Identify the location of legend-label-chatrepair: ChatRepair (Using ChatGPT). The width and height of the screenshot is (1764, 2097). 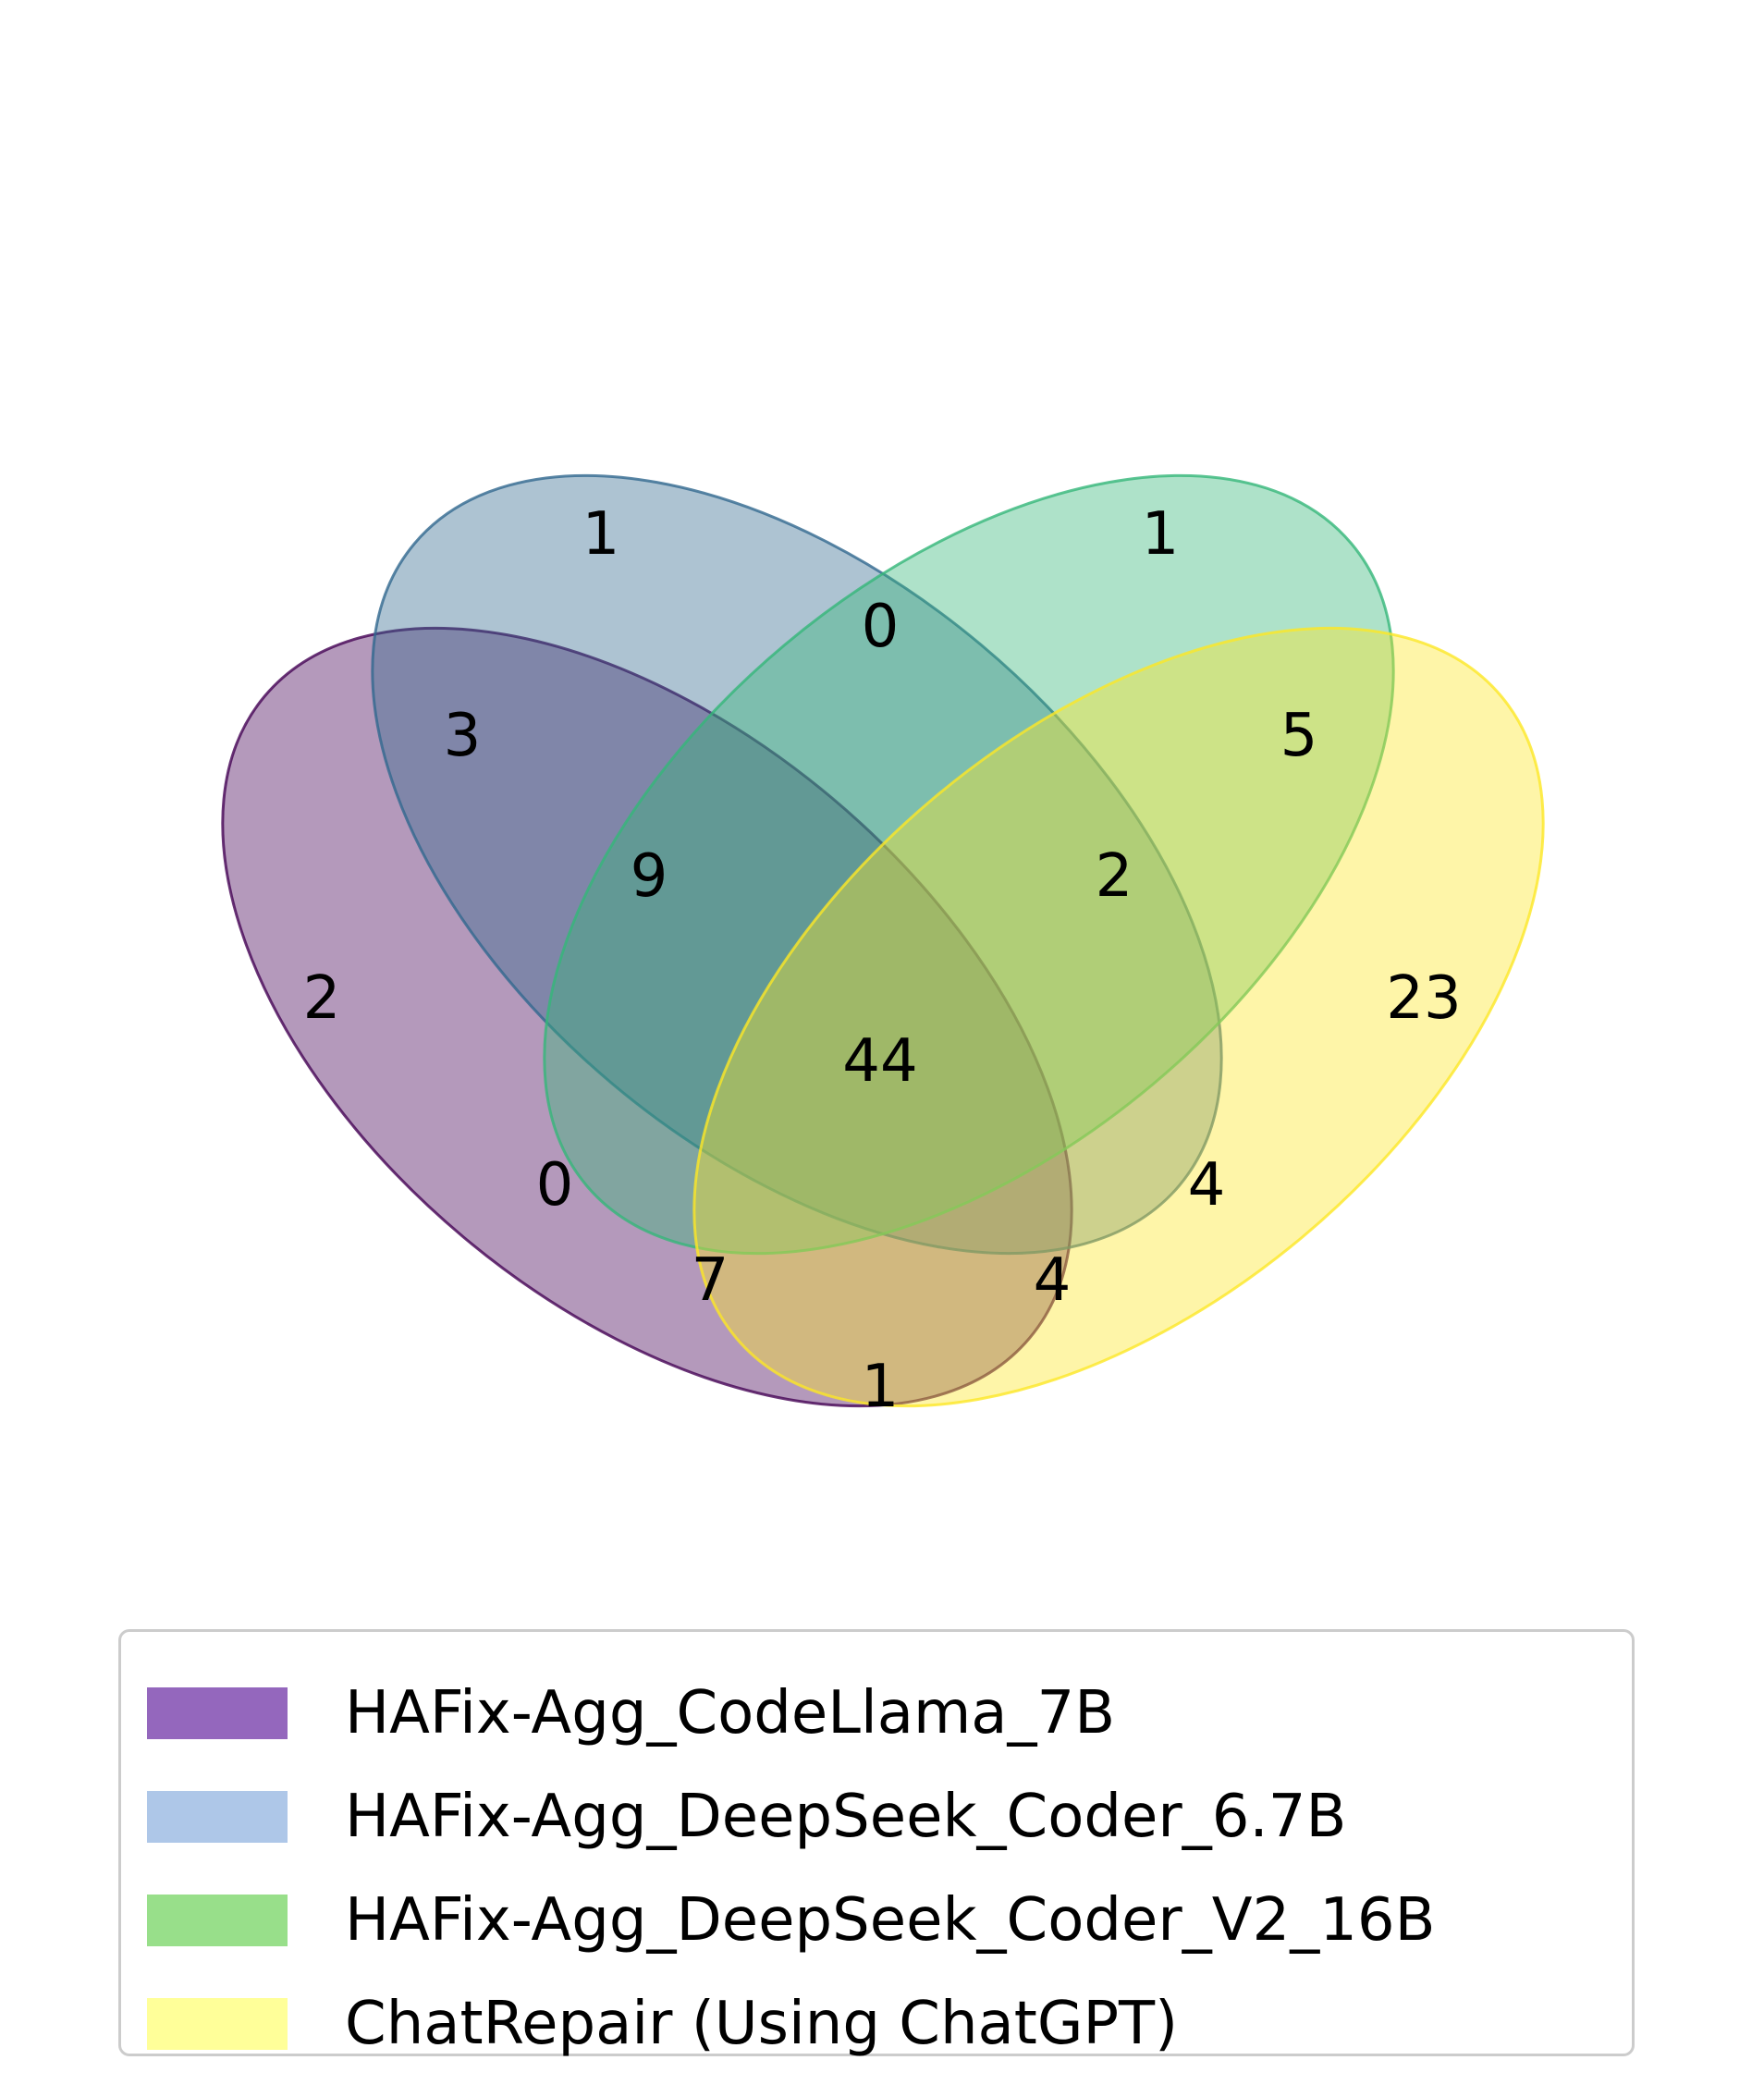
(762, 2024).